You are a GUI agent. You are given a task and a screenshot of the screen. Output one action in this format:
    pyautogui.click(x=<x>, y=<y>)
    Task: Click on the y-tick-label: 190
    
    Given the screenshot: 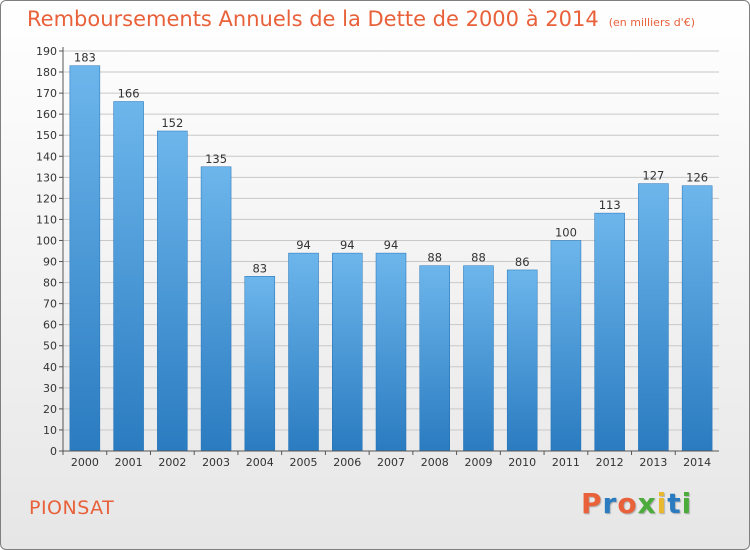 What is the action you would take?
    pyautogui.click(x=46, y=51)
    